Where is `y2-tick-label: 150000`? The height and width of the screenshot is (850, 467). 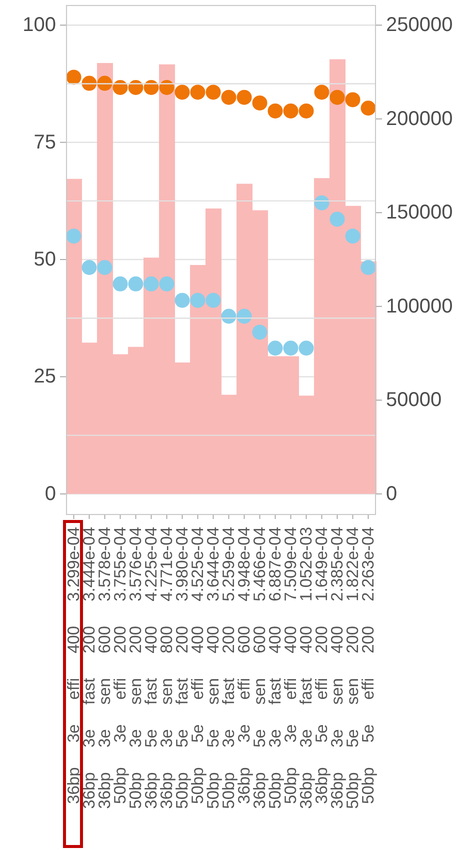 y2-tick-label: 150000 is located at coordinates (419, 213).